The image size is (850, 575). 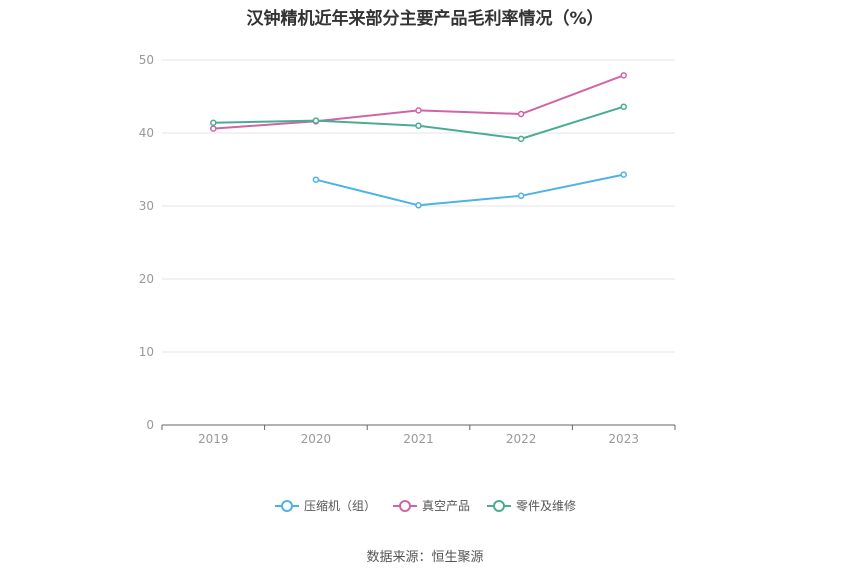 I want to click on legend-item: 真空产品, so click(x=431, y=505).